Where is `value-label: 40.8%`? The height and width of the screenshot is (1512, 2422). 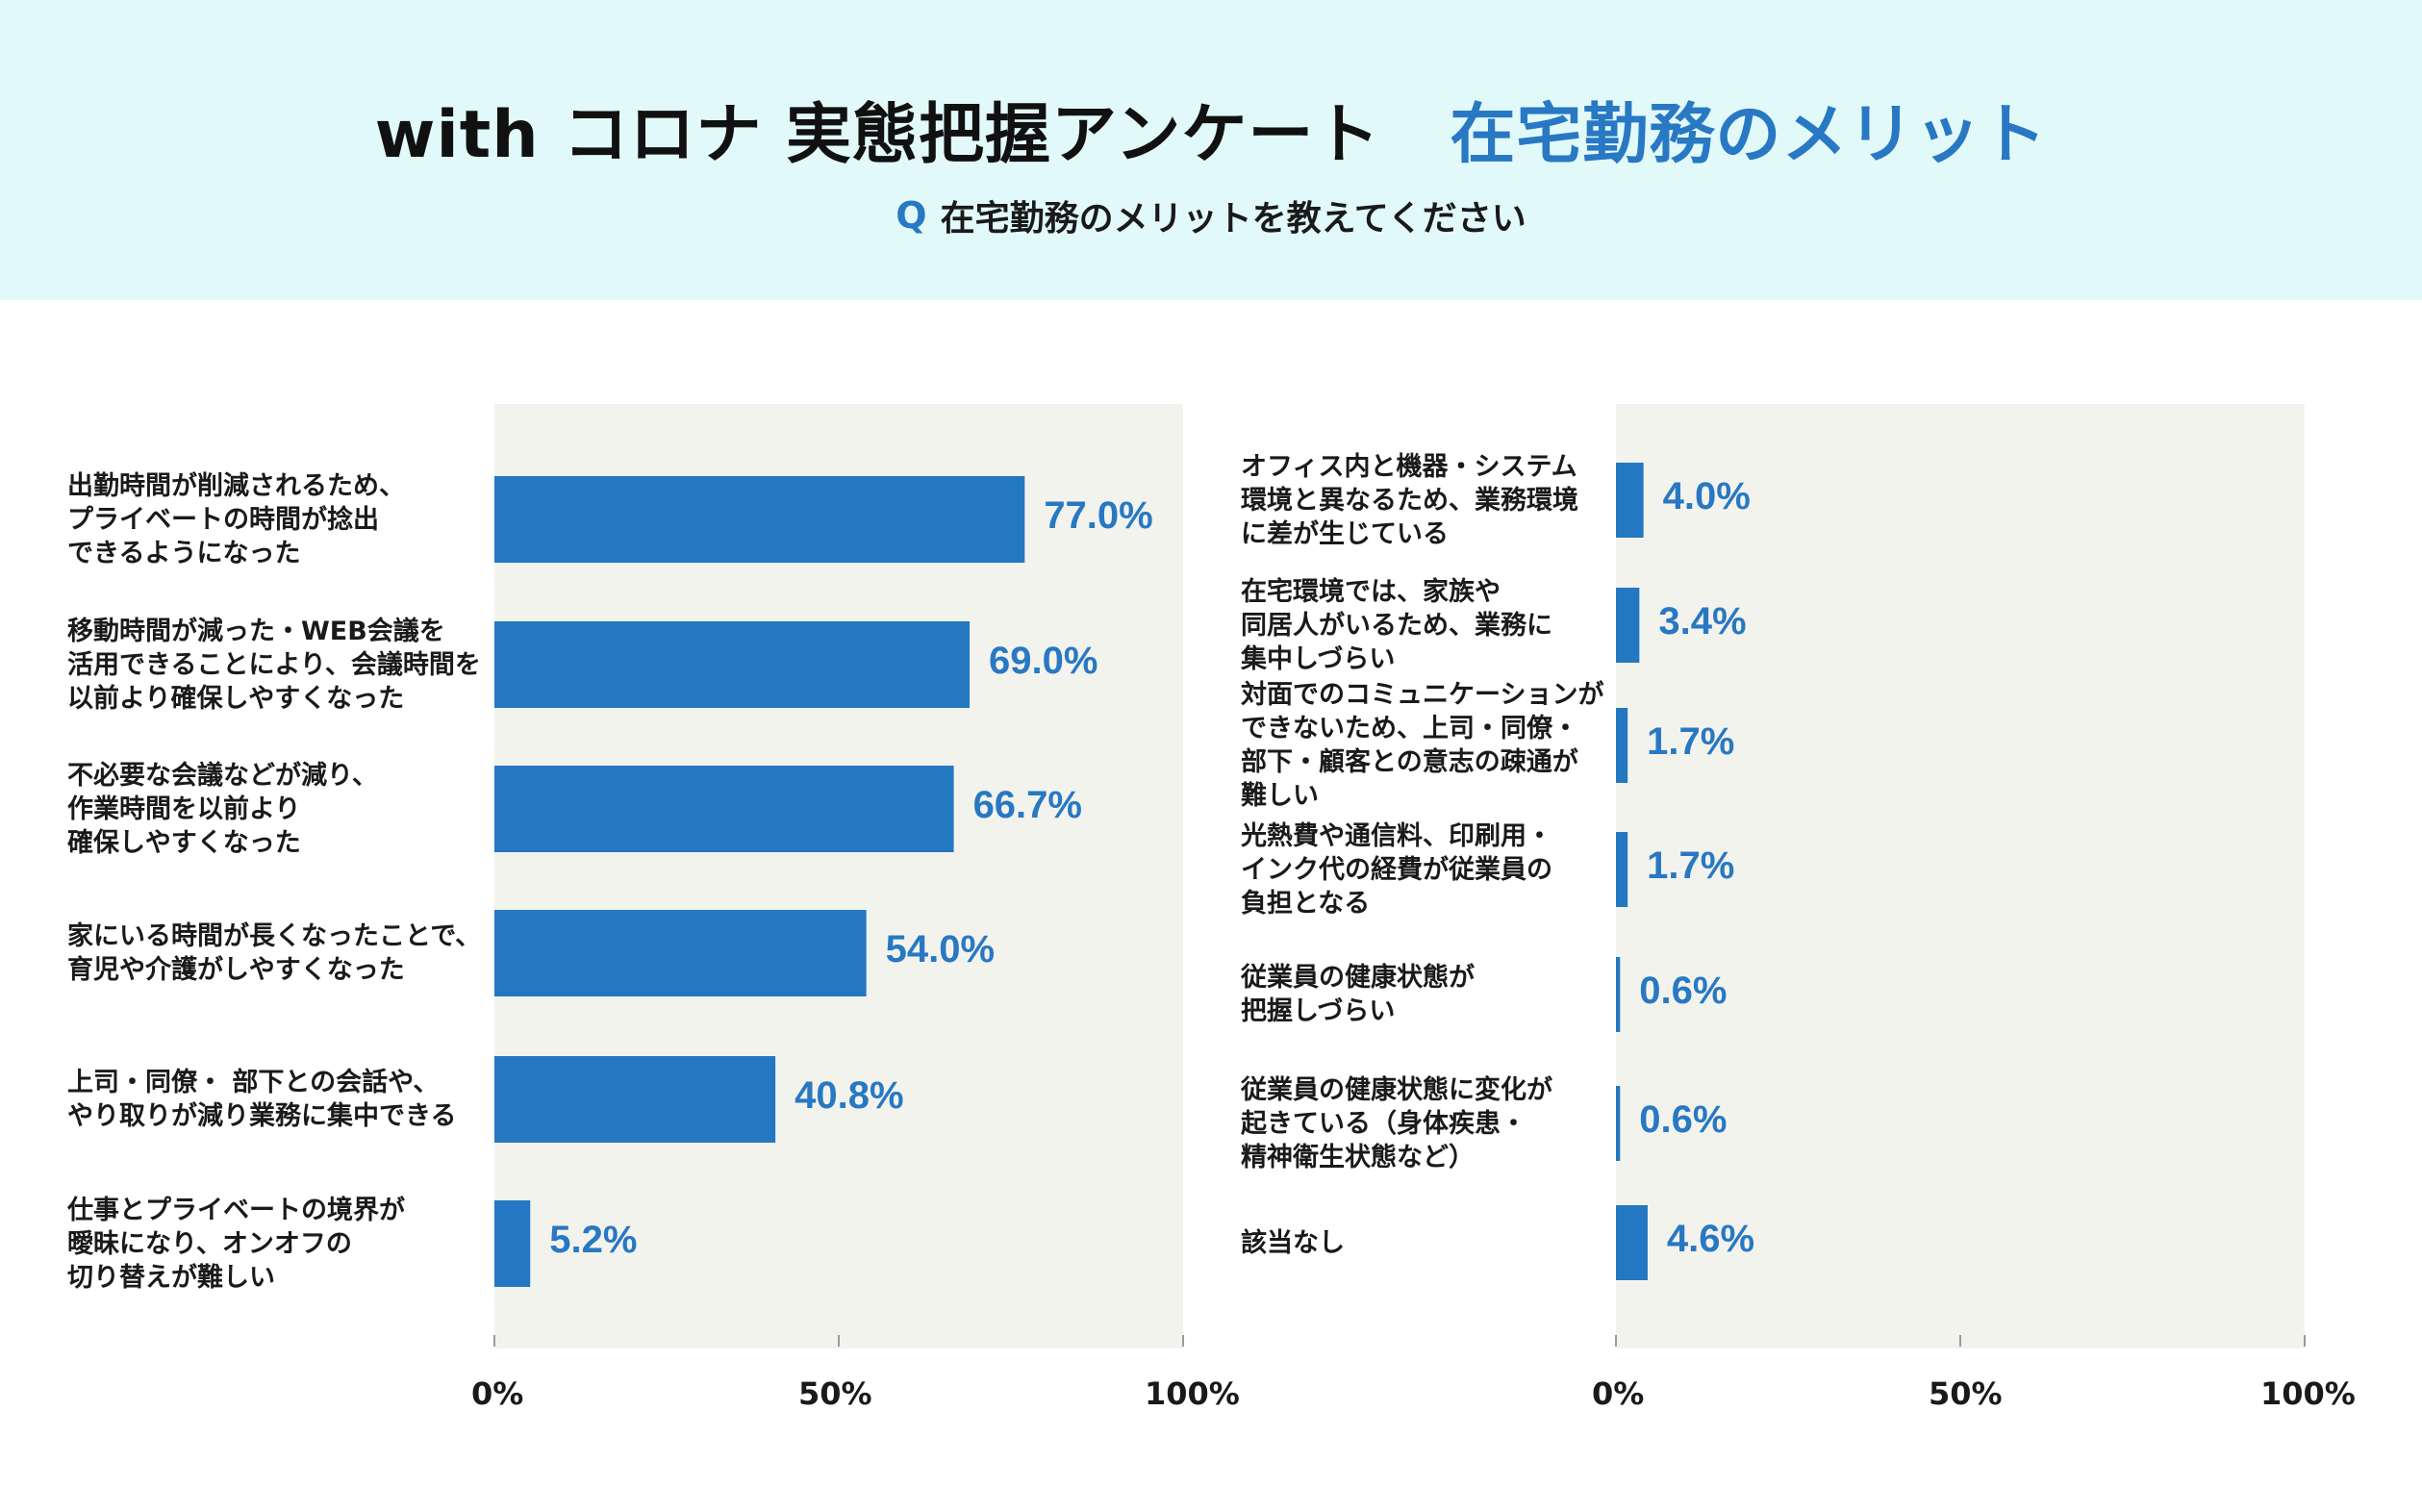 value-label: 40.8% is located at coordinates (849, 1096).